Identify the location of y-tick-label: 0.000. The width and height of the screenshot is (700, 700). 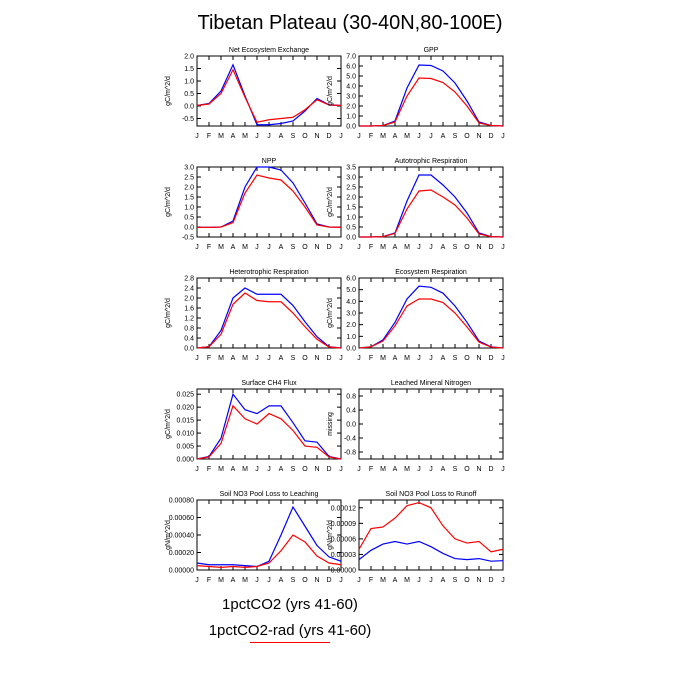
(185, 460).